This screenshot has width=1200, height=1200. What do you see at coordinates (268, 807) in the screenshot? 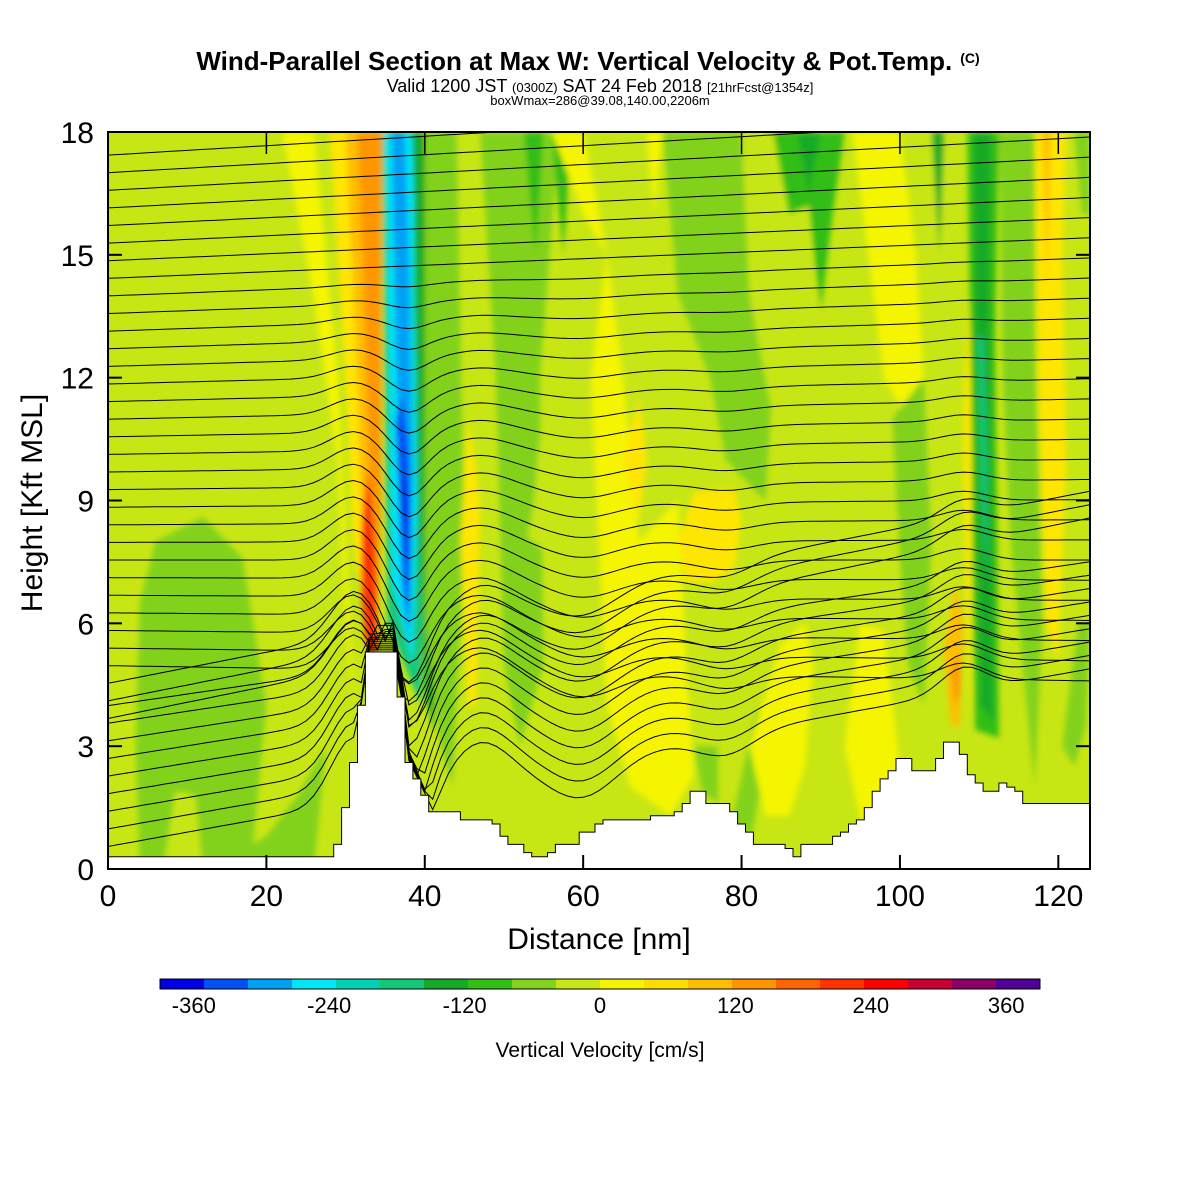
I see `band-green-left-low` at bounding box center [268, 807].